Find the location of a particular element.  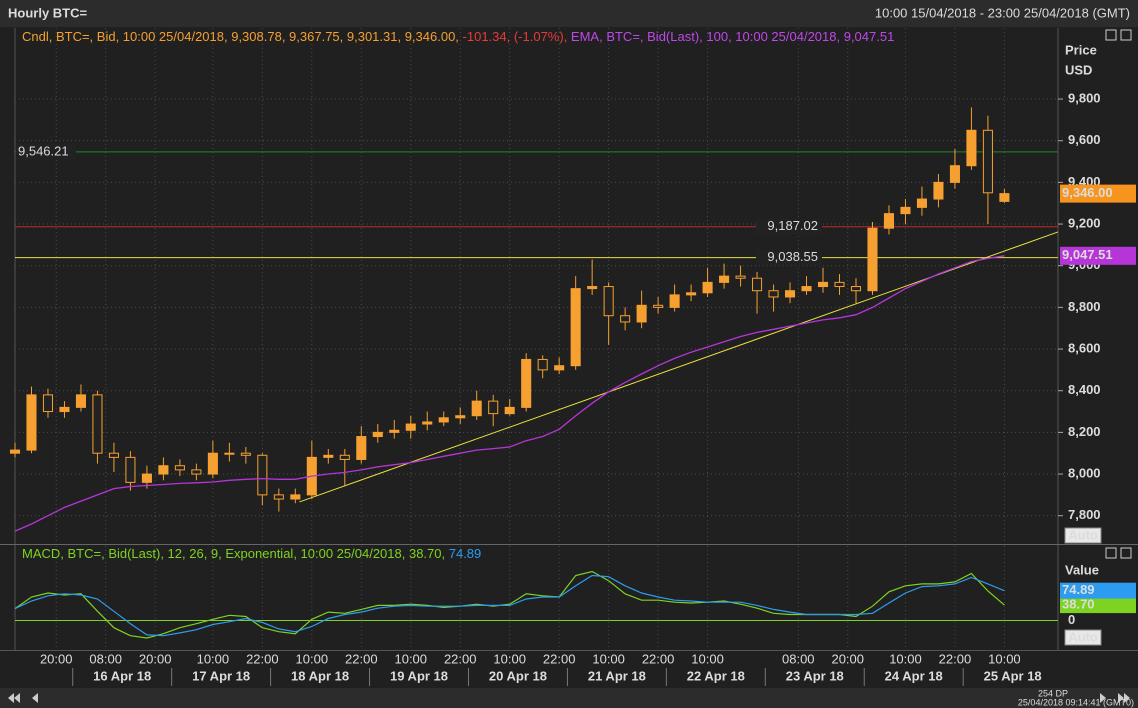

y-tick-label: 0 is located at coordinates (1071, 619).